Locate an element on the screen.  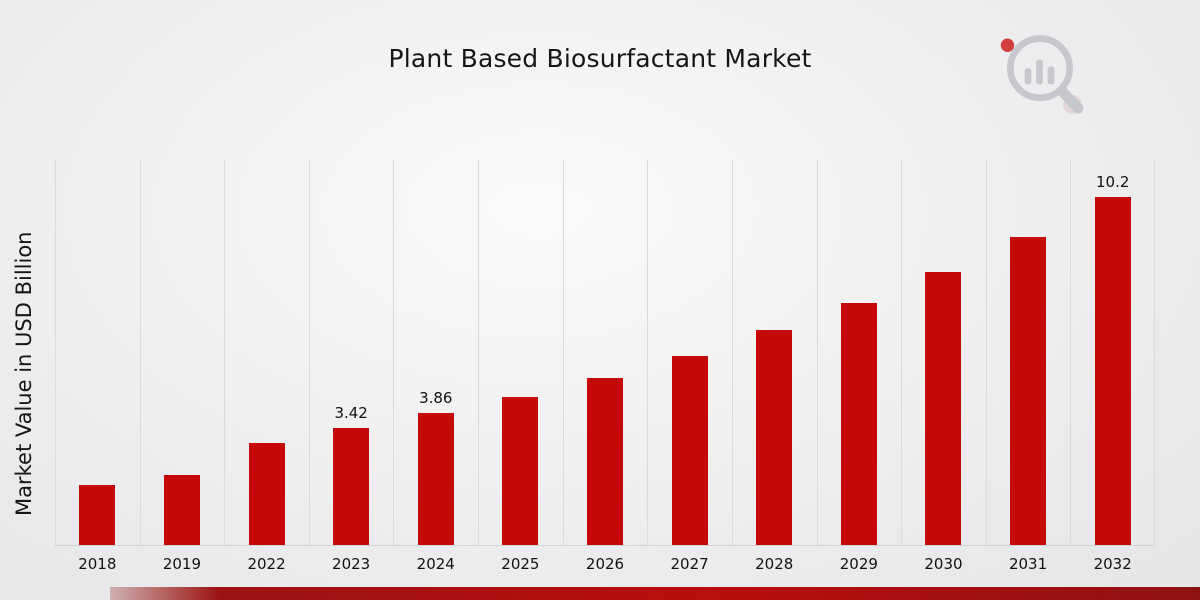
bar-value-label-2024: 3.86 is located at coordinates (436, 398).